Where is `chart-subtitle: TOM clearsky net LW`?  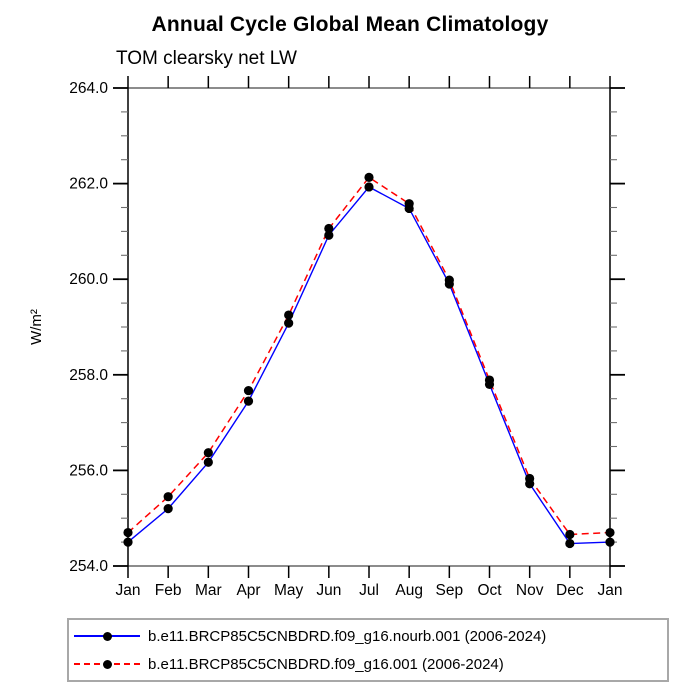
chart-subtitle: TOM clearsky net LW is located at coordinates (206, 58).